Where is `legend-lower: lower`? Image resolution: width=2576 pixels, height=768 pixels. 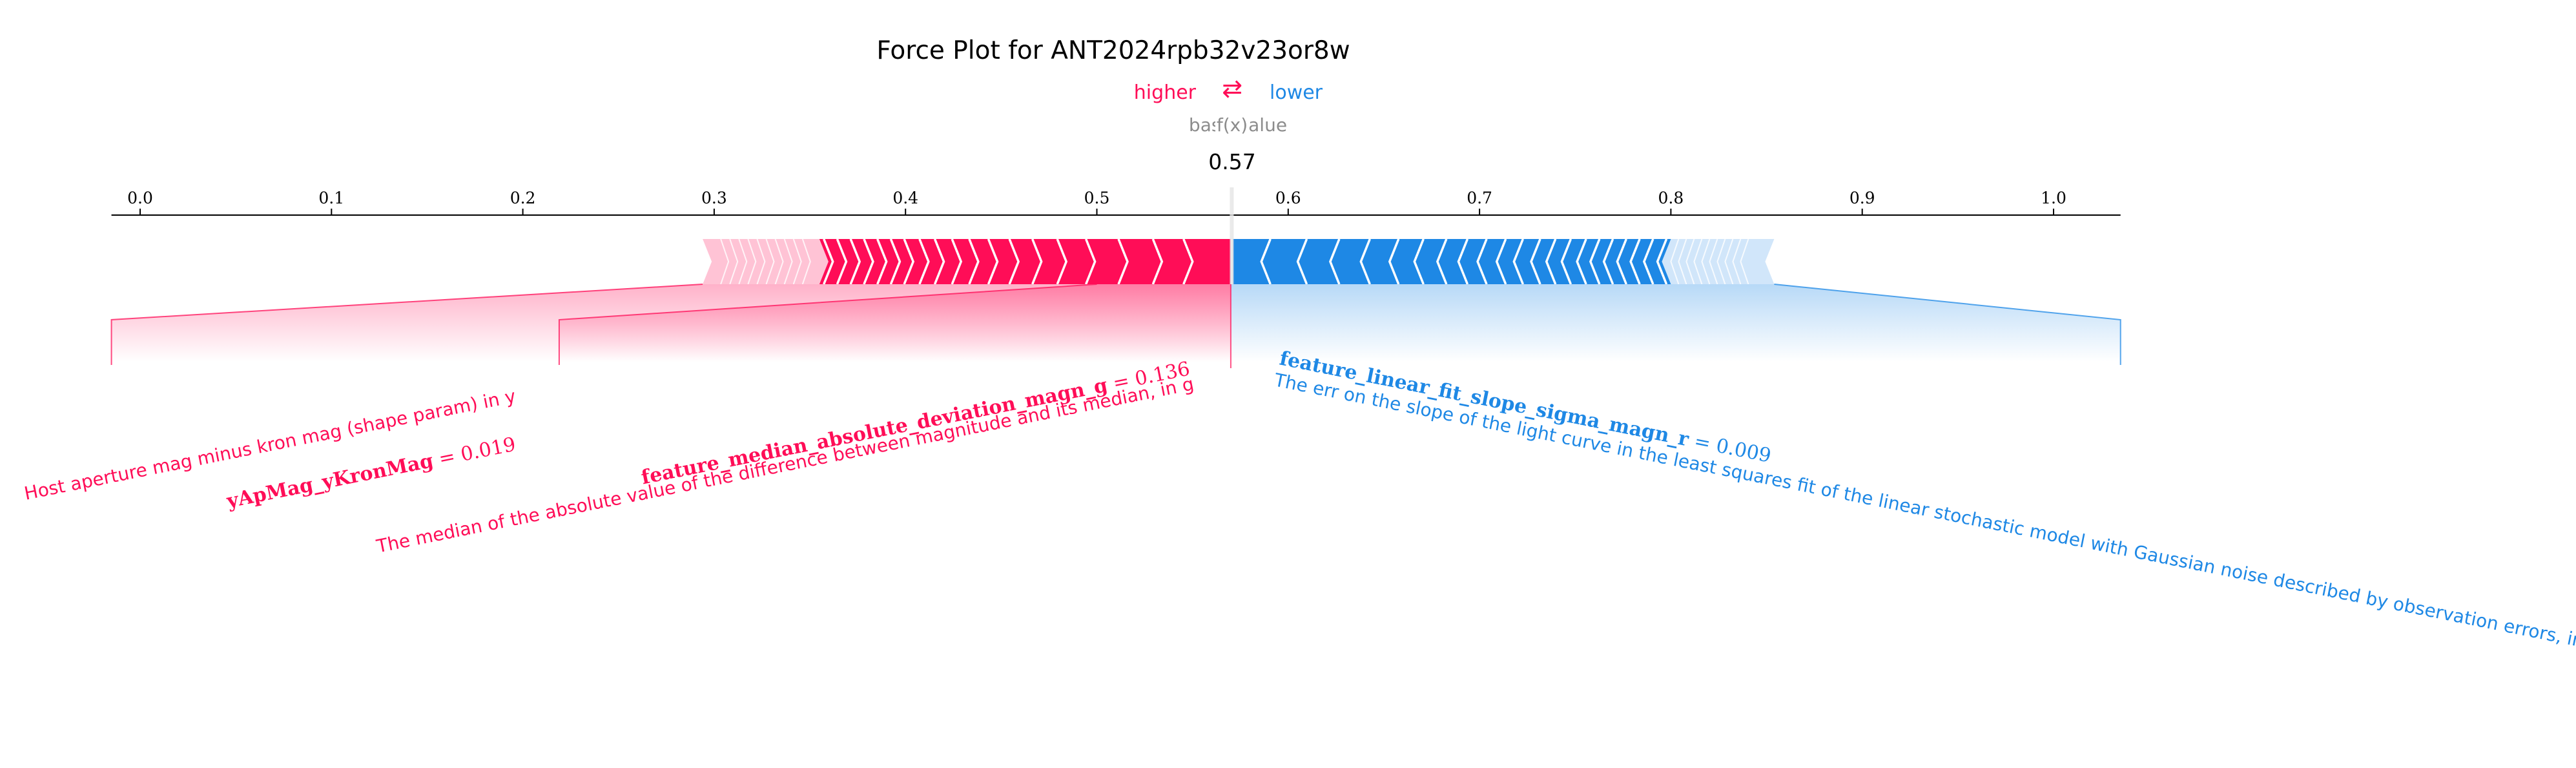 legend-lower: lower is located at coordinates (1296, 92).